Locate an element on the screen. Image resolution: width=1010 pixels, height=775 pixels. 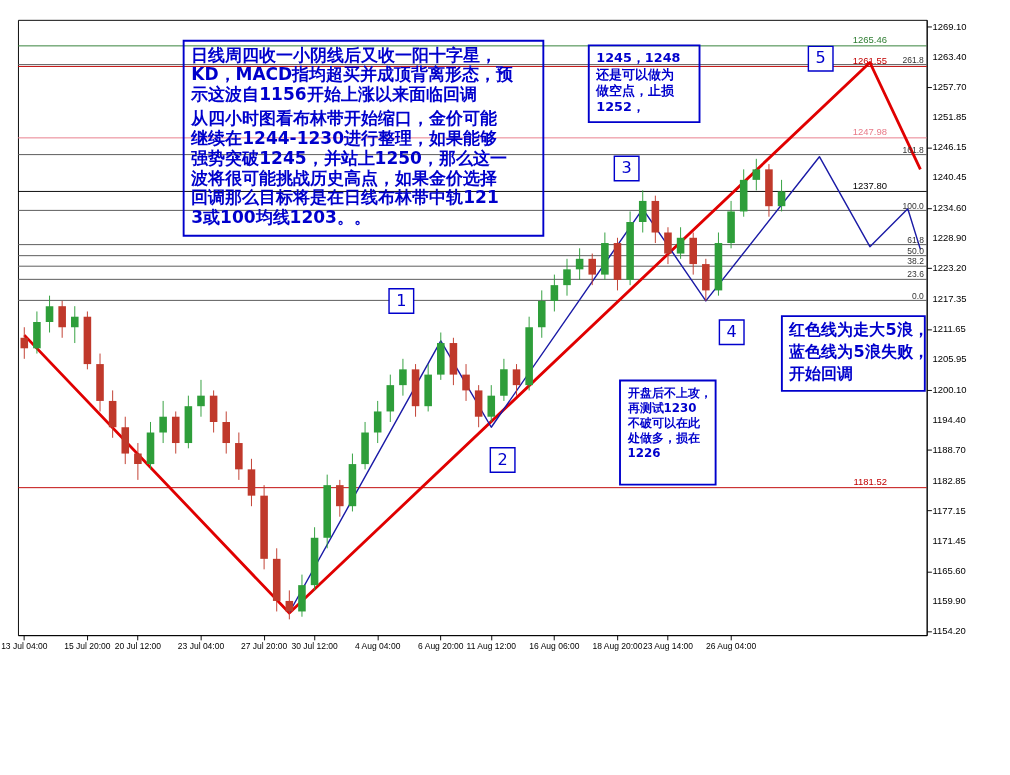
x-tick-label: 20 Jul 12:00 is located at coordinates (138, 645).